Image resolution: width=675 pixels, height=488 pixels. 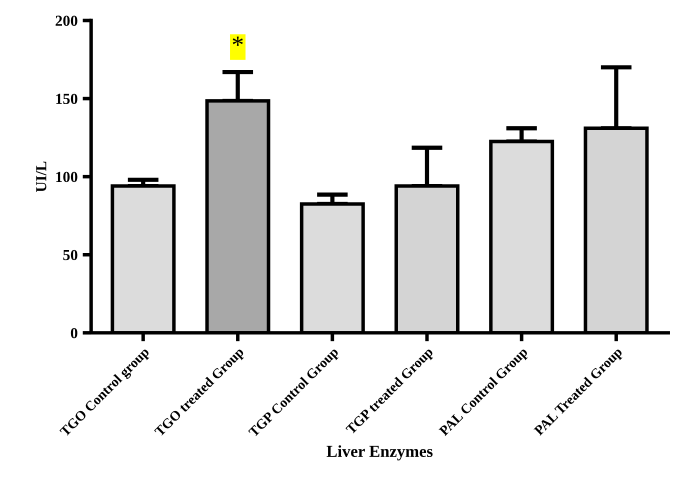 I want to click on x-axis-title: Liver Enzymes, so click(x=379, y=452).